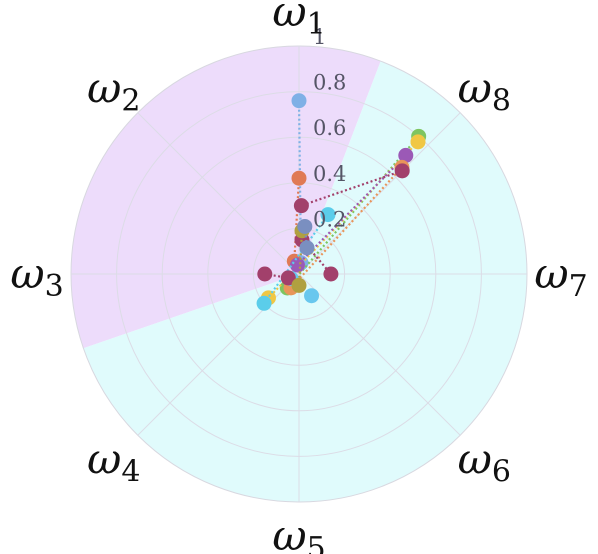  I want to click on radial-tick-label: 0.6, so click(329, 128).